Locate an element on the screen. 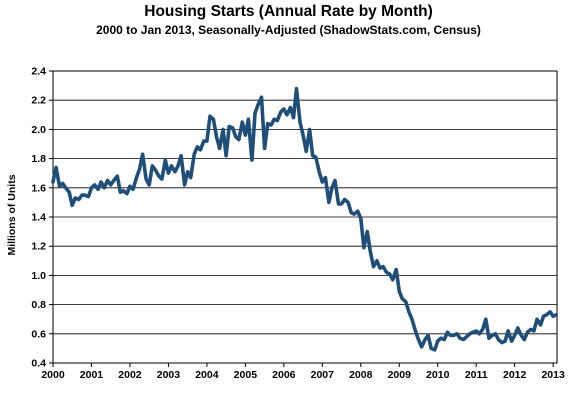 This screenshot has width=577, height=400. x-tick-label: 2011 is located at coordinates (476, 375).